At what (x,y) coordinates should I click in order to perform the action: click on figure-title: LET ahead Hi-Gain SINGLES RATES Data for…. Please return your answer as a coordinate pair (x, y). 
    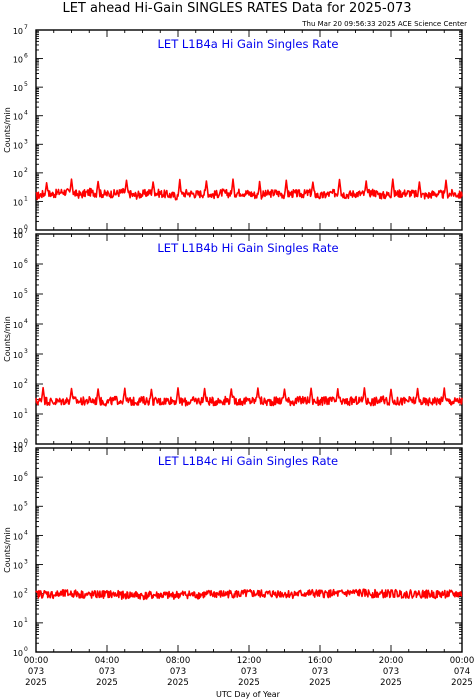
    Looking at the image, I should click on (236, 8).